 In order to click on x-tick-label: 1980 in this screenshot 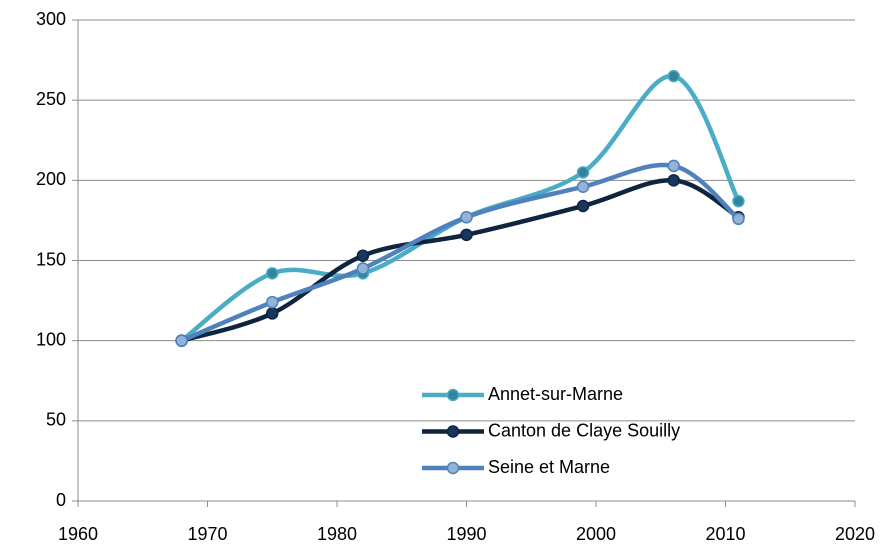, I will do `click(337, 534)`.